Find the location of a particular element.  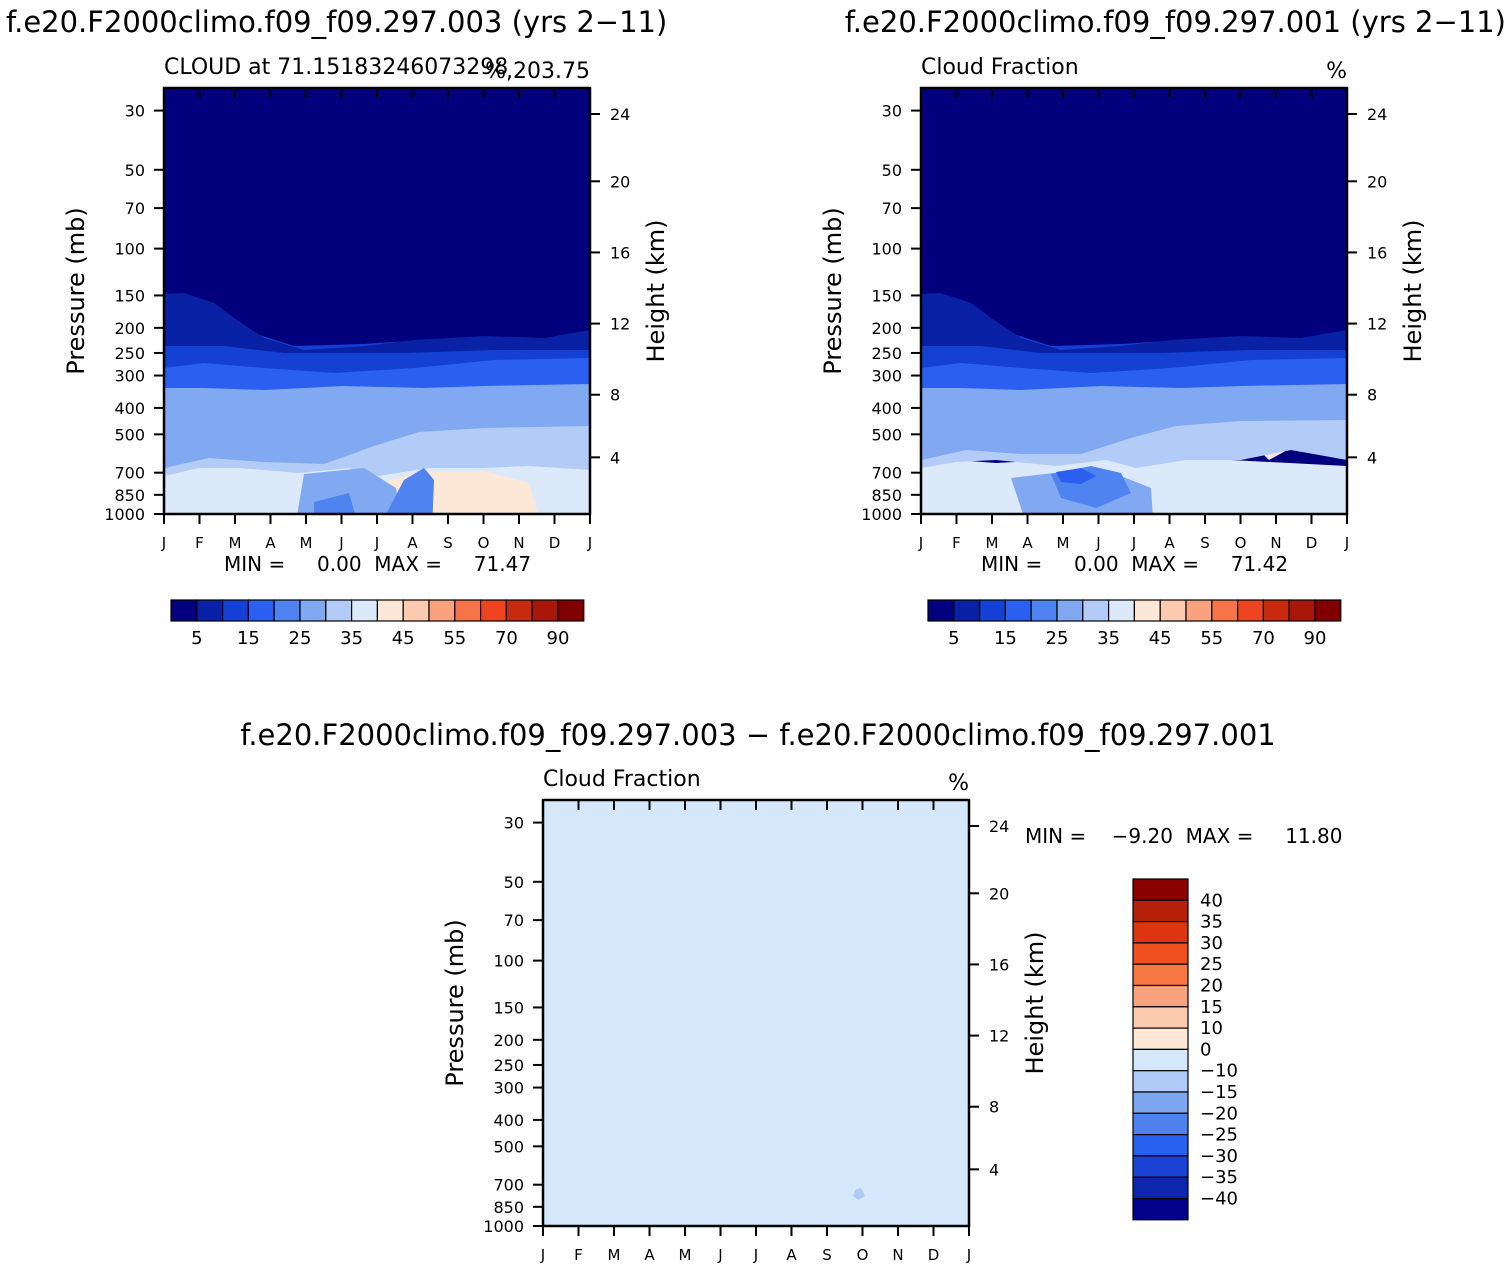

colorbar-label: 30 is located at coordinates (1211, 943).